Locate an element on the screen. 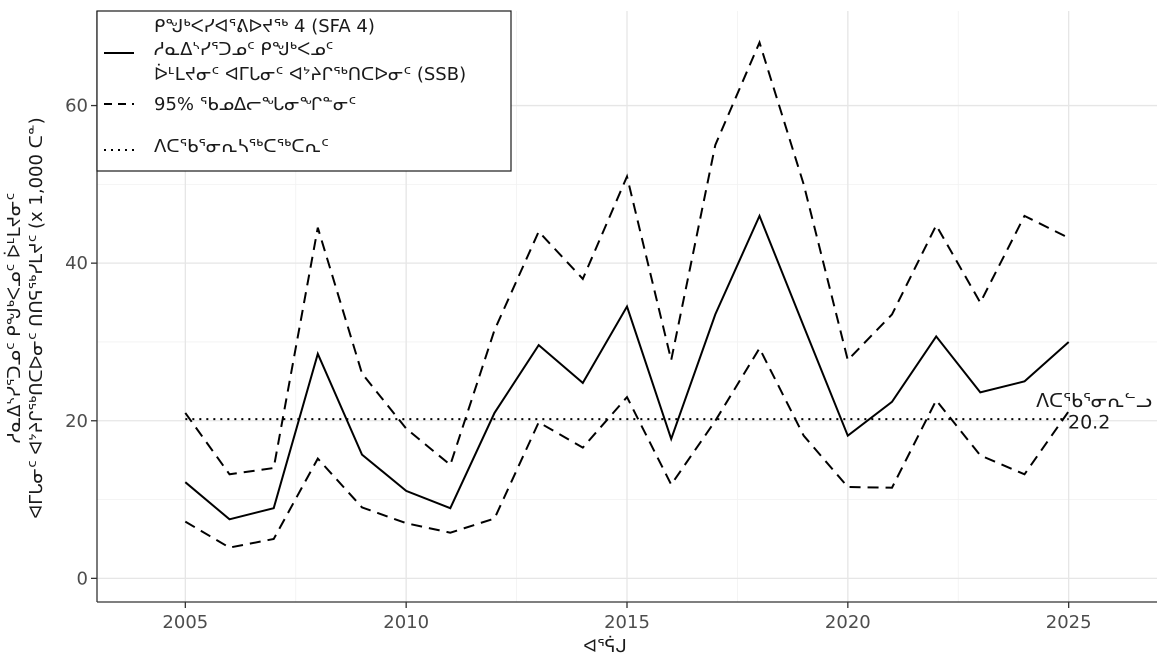  y-axis-ticks: 0 20 40 60 is located at coordinates (81, 342).